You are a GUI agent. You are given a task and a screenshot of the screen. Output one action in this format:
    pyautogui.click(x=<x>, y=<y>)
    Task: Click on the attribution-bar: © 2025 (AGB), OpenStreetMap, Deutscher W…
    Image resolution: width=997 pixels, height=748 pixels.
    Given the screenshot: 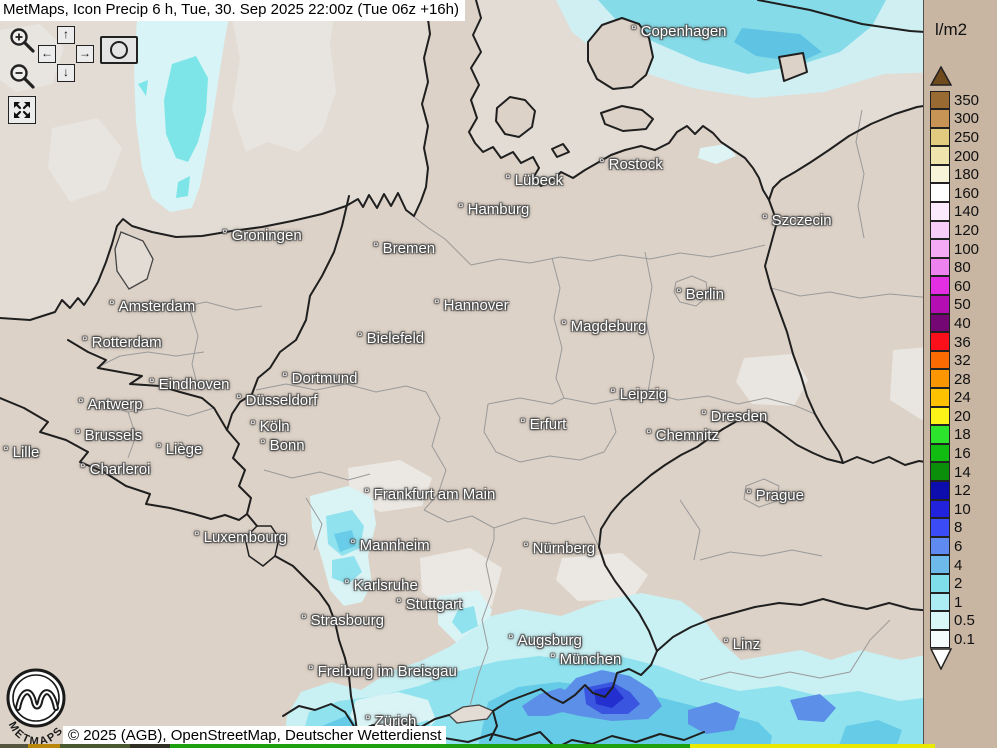 What is the action you would take?
    pyautogui.click(x=255, y=736)
    